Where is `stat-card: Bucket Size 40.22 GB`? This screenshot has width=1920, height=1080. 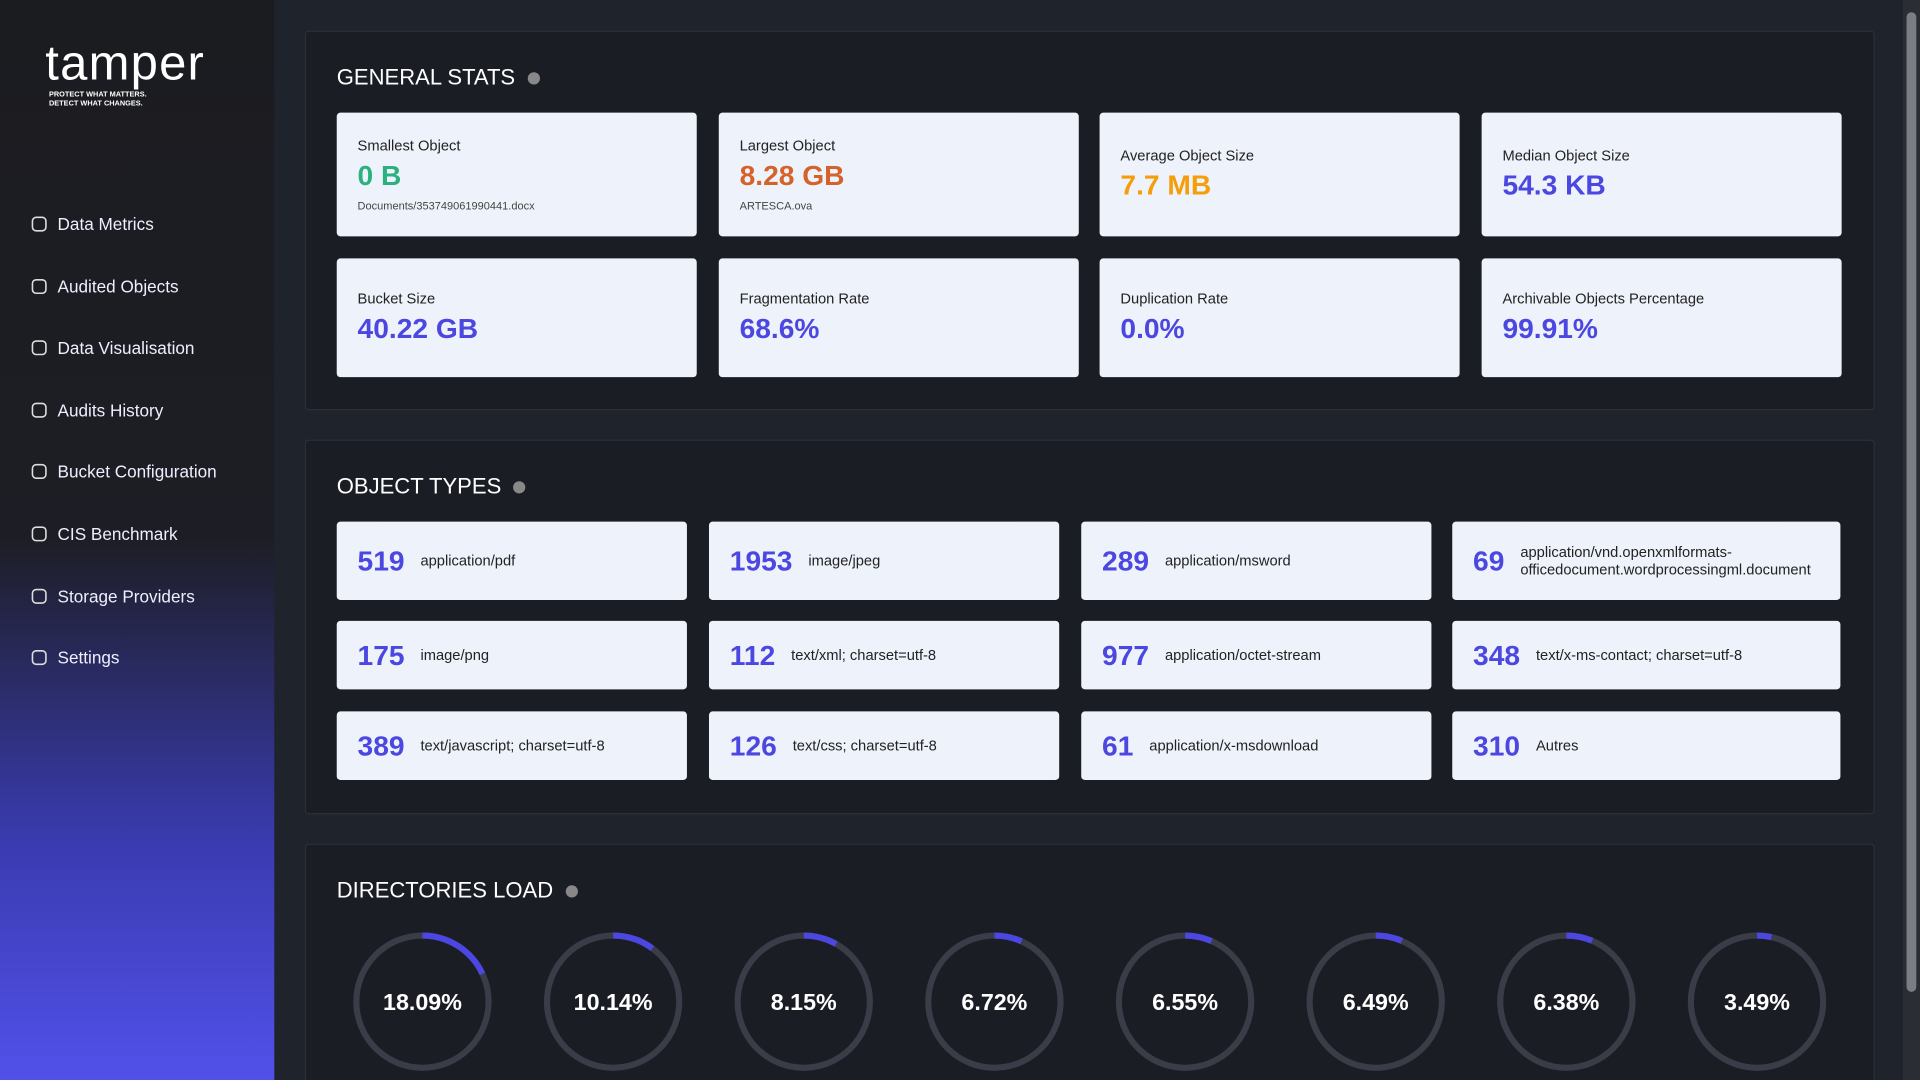 stat-card: Bucket Size 40.22 GB is located at coordinates (516, 318).